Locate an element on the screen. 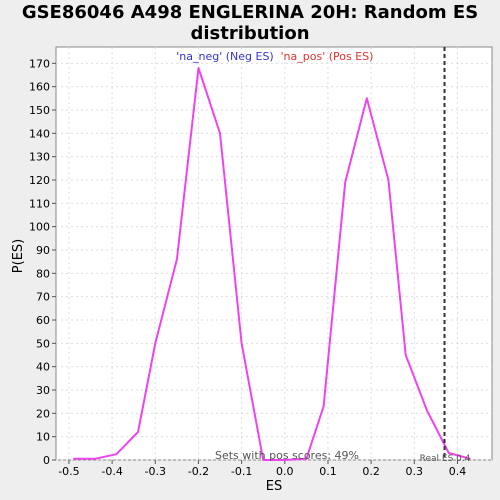 The width and height of the screenshot is (500, 500). y-tick-label: 60 is located at coordinates (43, 320).